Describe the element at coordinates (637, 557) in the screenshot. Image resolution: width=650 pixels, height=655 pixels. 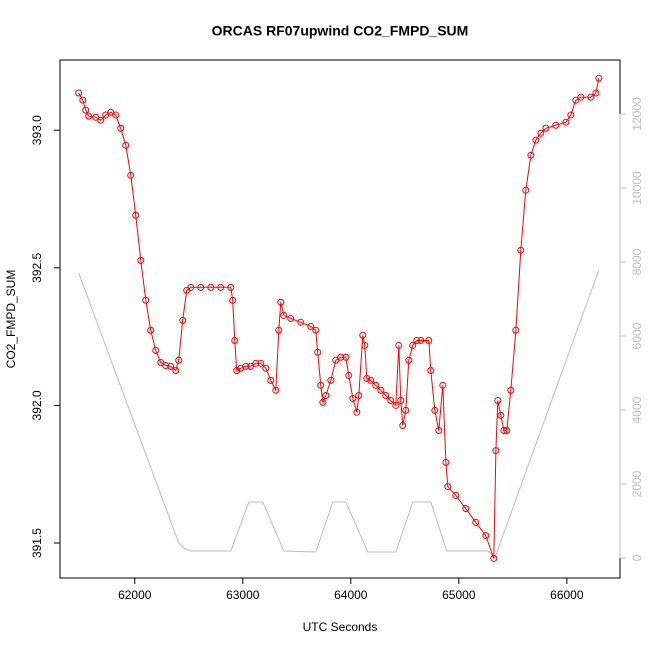
I see `y2-tick-label: 0` at that location.